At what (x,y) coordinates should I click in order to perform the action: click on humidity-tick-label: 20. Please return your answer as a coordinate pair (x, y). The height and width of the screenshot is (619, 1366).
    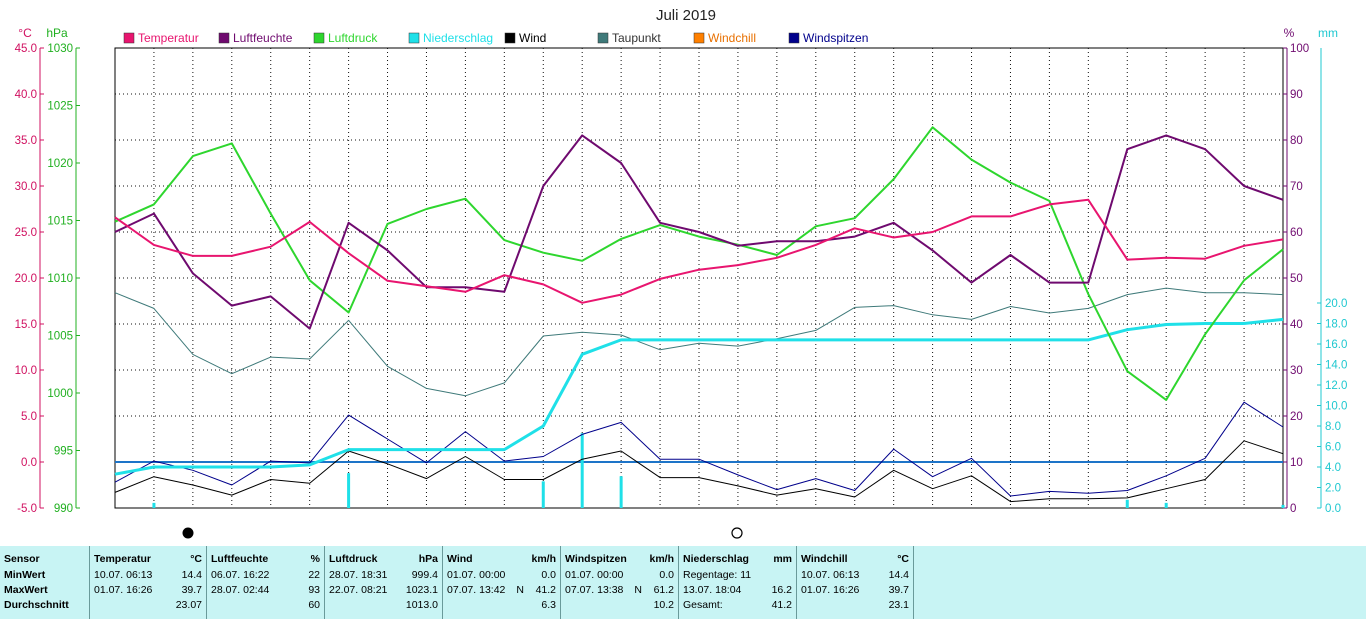
    Looking at the image, I should click on (1296, 417).